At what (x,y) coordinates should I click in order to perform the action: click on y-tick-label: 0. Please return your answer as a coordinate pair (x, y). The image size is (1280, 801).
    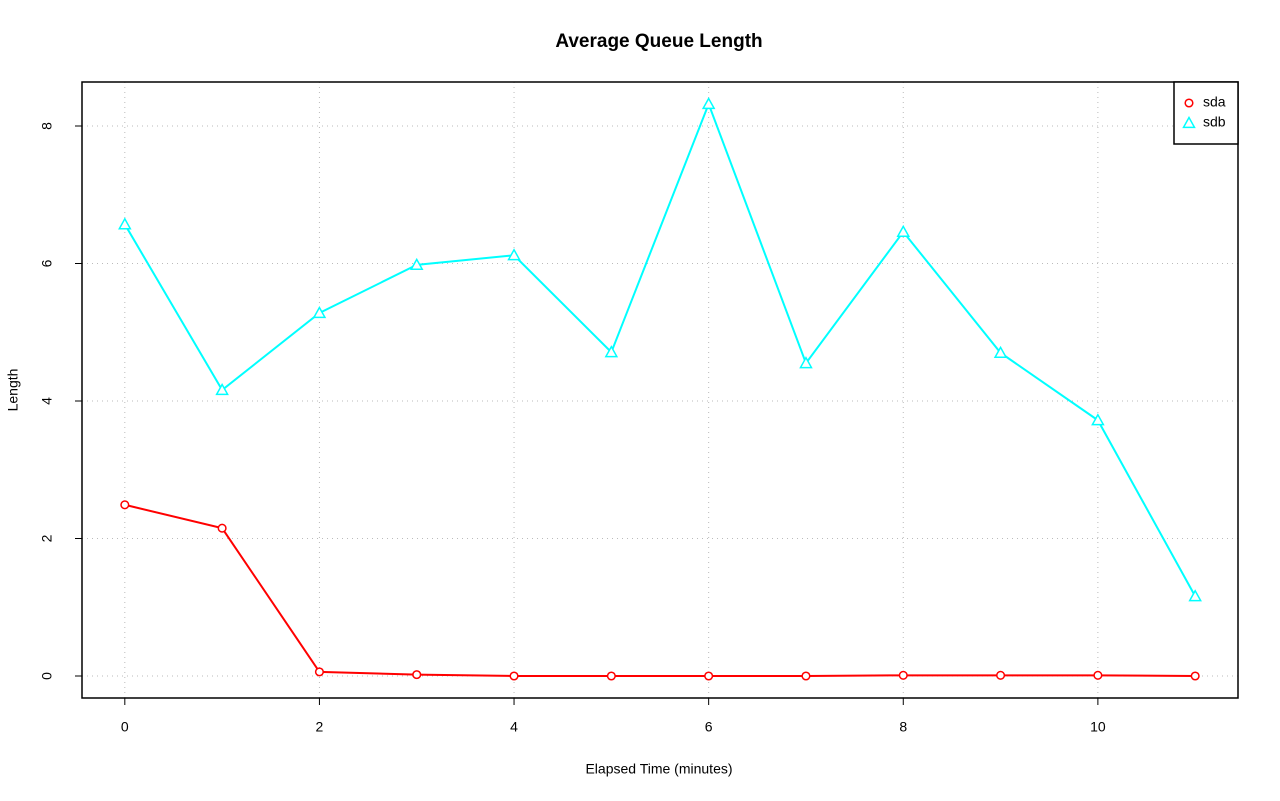
    Looking at the image, I should click on (47, 676).